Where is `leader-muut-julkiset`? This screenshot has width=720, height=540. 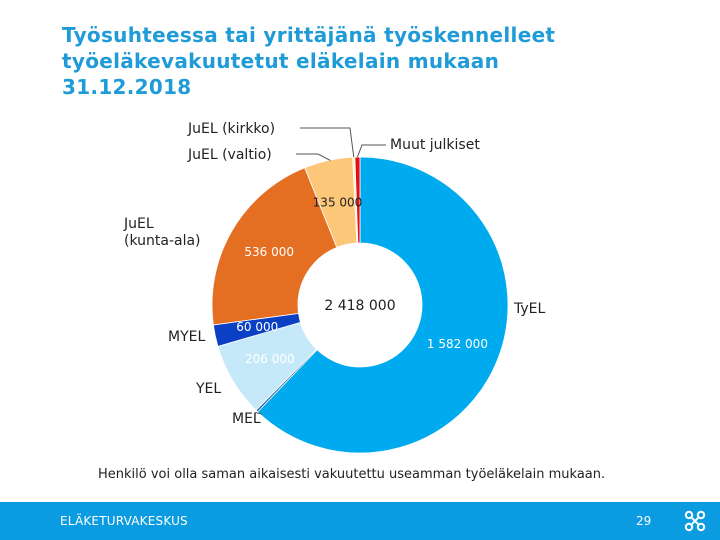
leader-muut-julkiset is located at coordinates (371, 151).